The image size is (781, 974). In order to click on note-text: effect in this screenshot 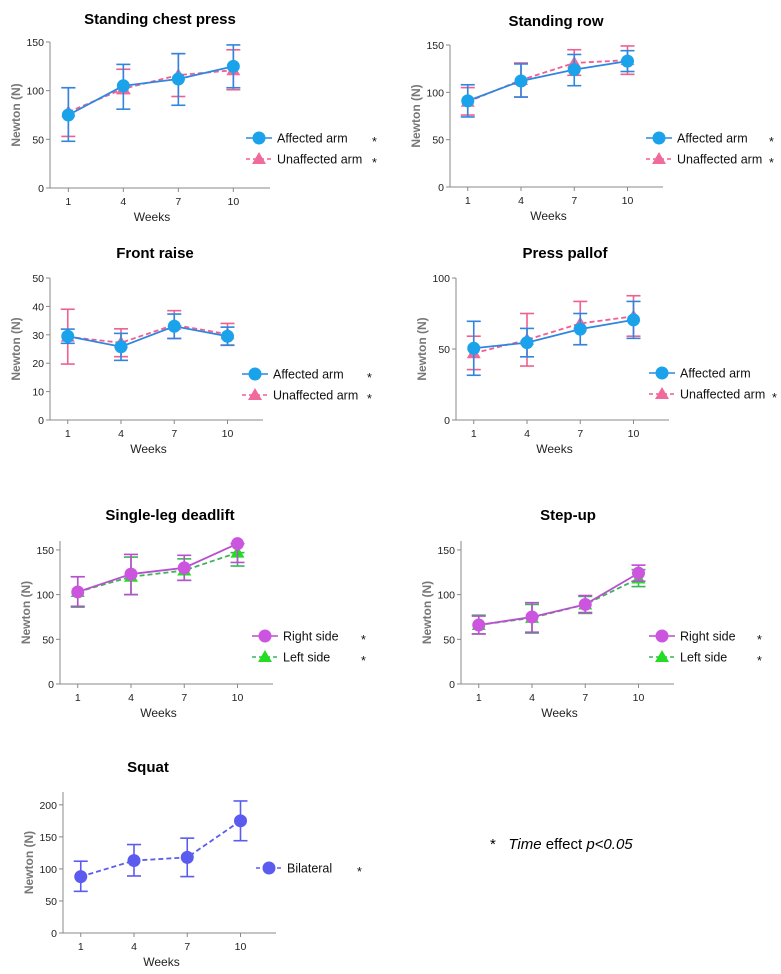, I will do `click(564, 844)`.